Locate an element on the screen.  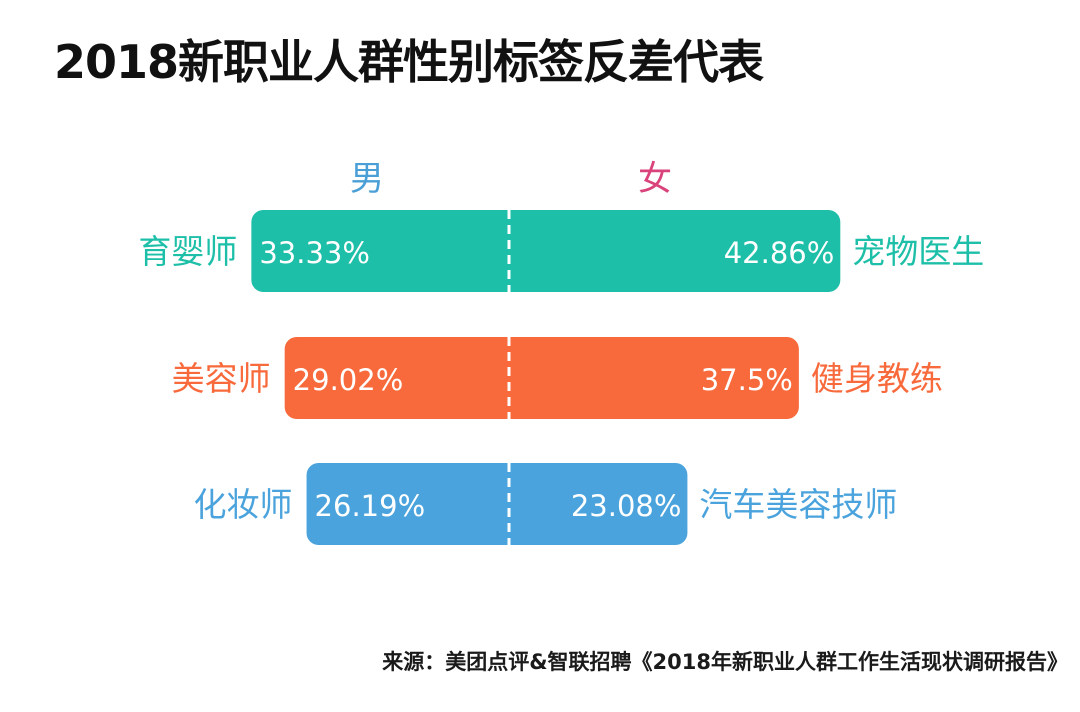
legend-male: 男 is located at coordinates (367, 179).